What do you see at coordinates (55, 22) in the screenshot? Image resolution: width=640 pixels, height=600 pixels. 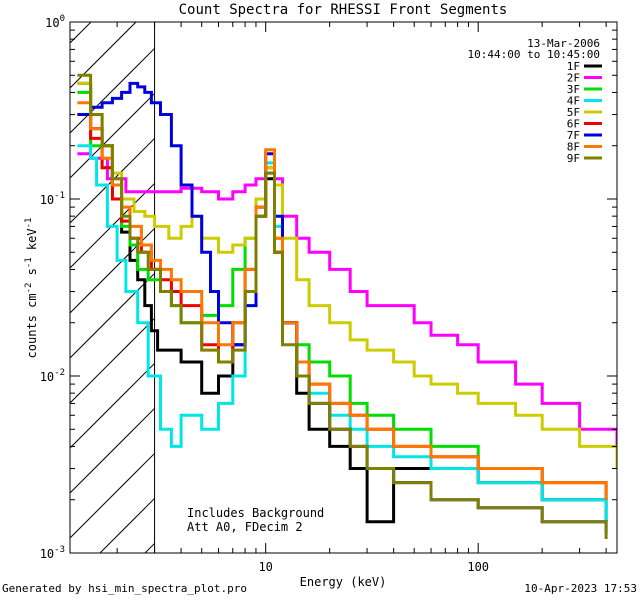 I see `y-tick-label: 10⁰` at bounding box center [55, 22].